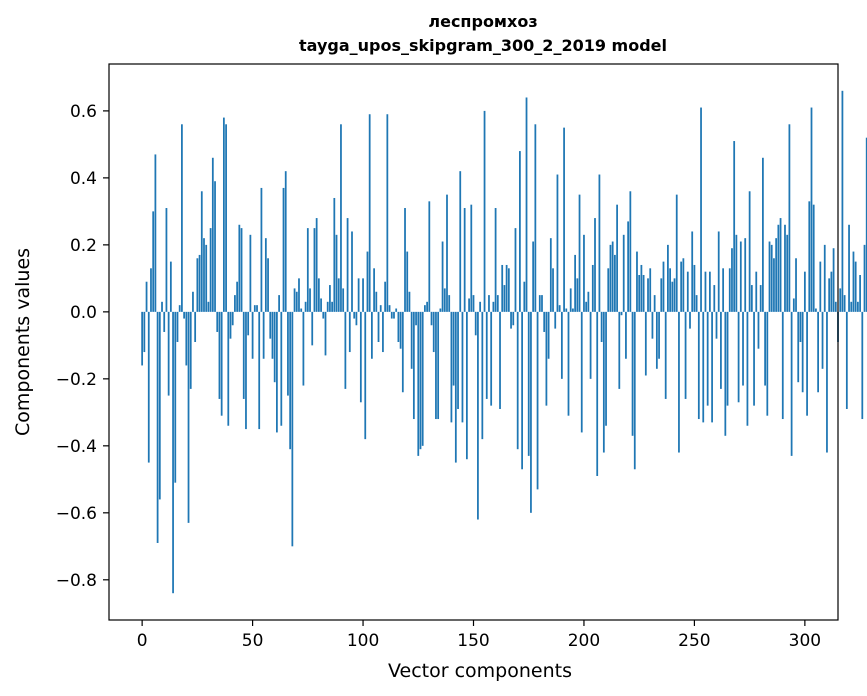 The height and width of the screenshot is (696, 867). Describe the element at coordinates (479, 635) in the screenshot. I see `x-axis: 0 50 100 150 200 250 300` at that location.